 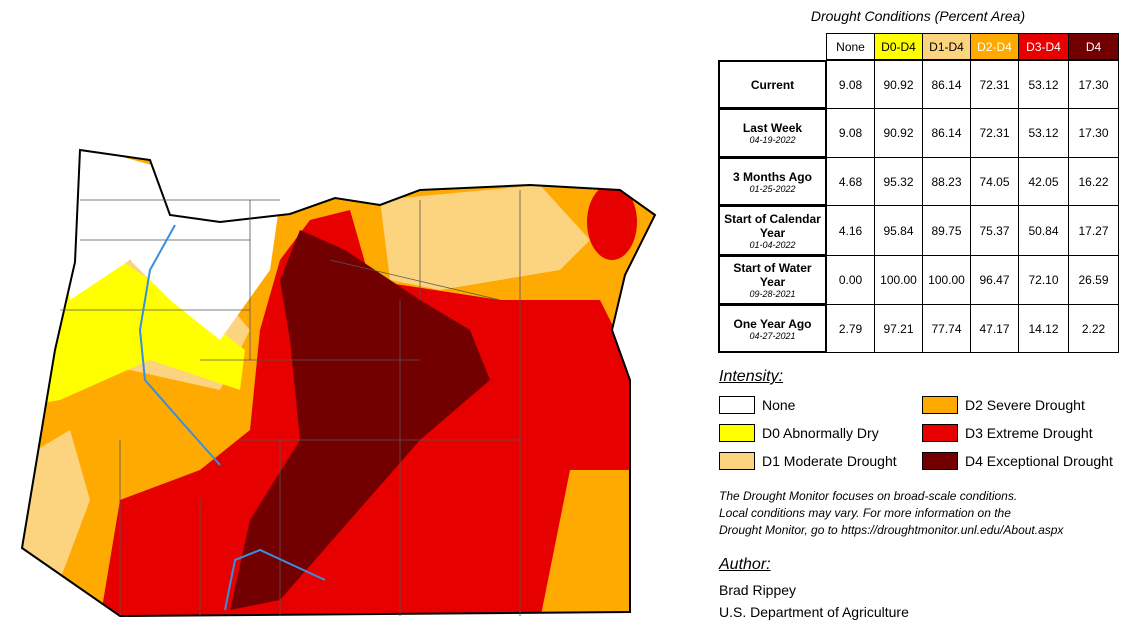 I want to click on row-header: 3 Months Ago 01-25-2022, so click(x=772, y=181).